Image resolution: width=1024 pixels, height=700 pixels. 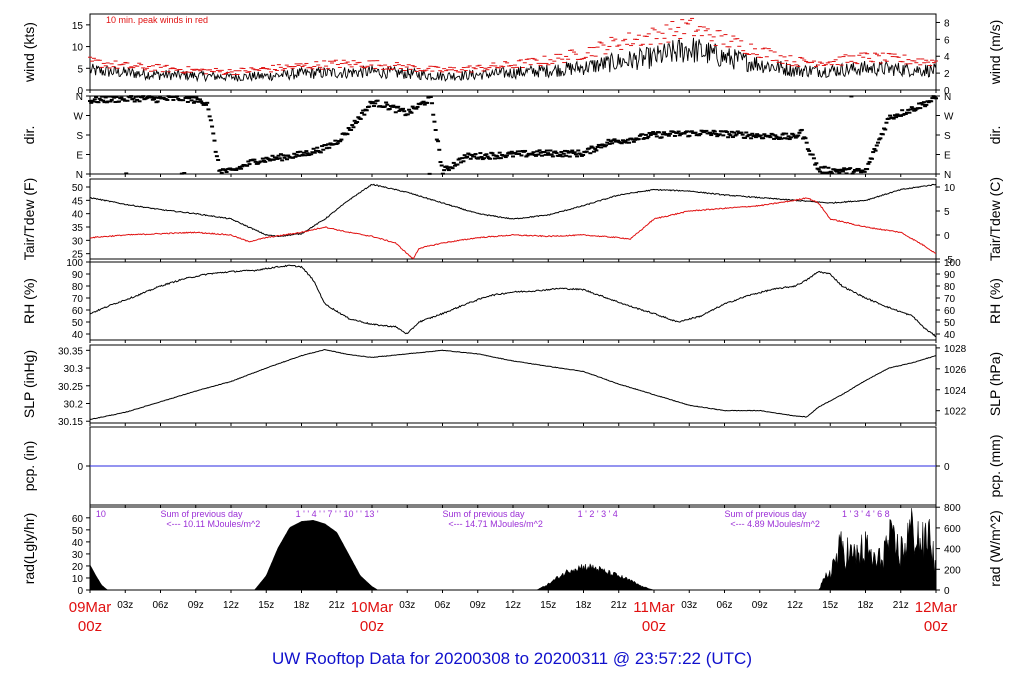 What do you see at coordinates (952, 263) in the screenshot?
I see `right-tick-label: 100` at bounding box center [952, 263].